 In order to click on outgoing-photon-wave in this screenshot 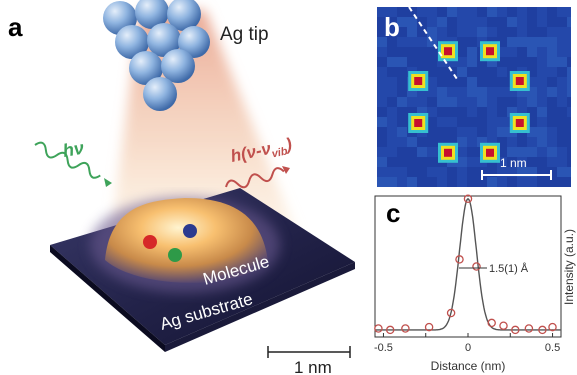, I will do `click(255, 178)`.